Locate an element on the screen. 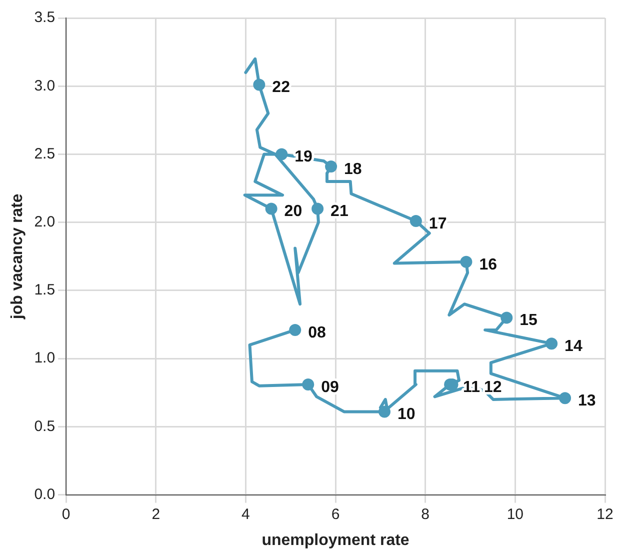 This screenshot has height=556, width=617. y-tick-label: 3.0 is located at coordinates (45, 85).